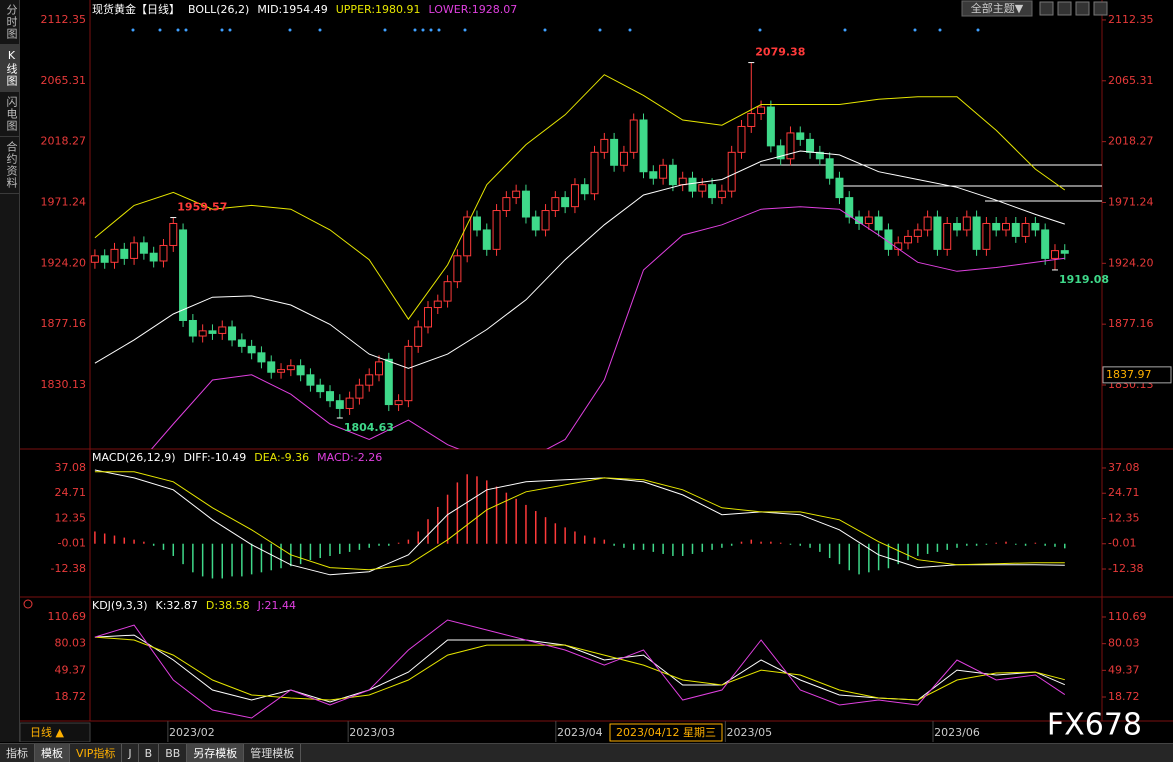 This screenshot has width=1173, height=762. What do you see at coordinates (64, 141) in the screenshot?
I see `y-tick-label-left: 2018.27` at bounding box center [64, 141].